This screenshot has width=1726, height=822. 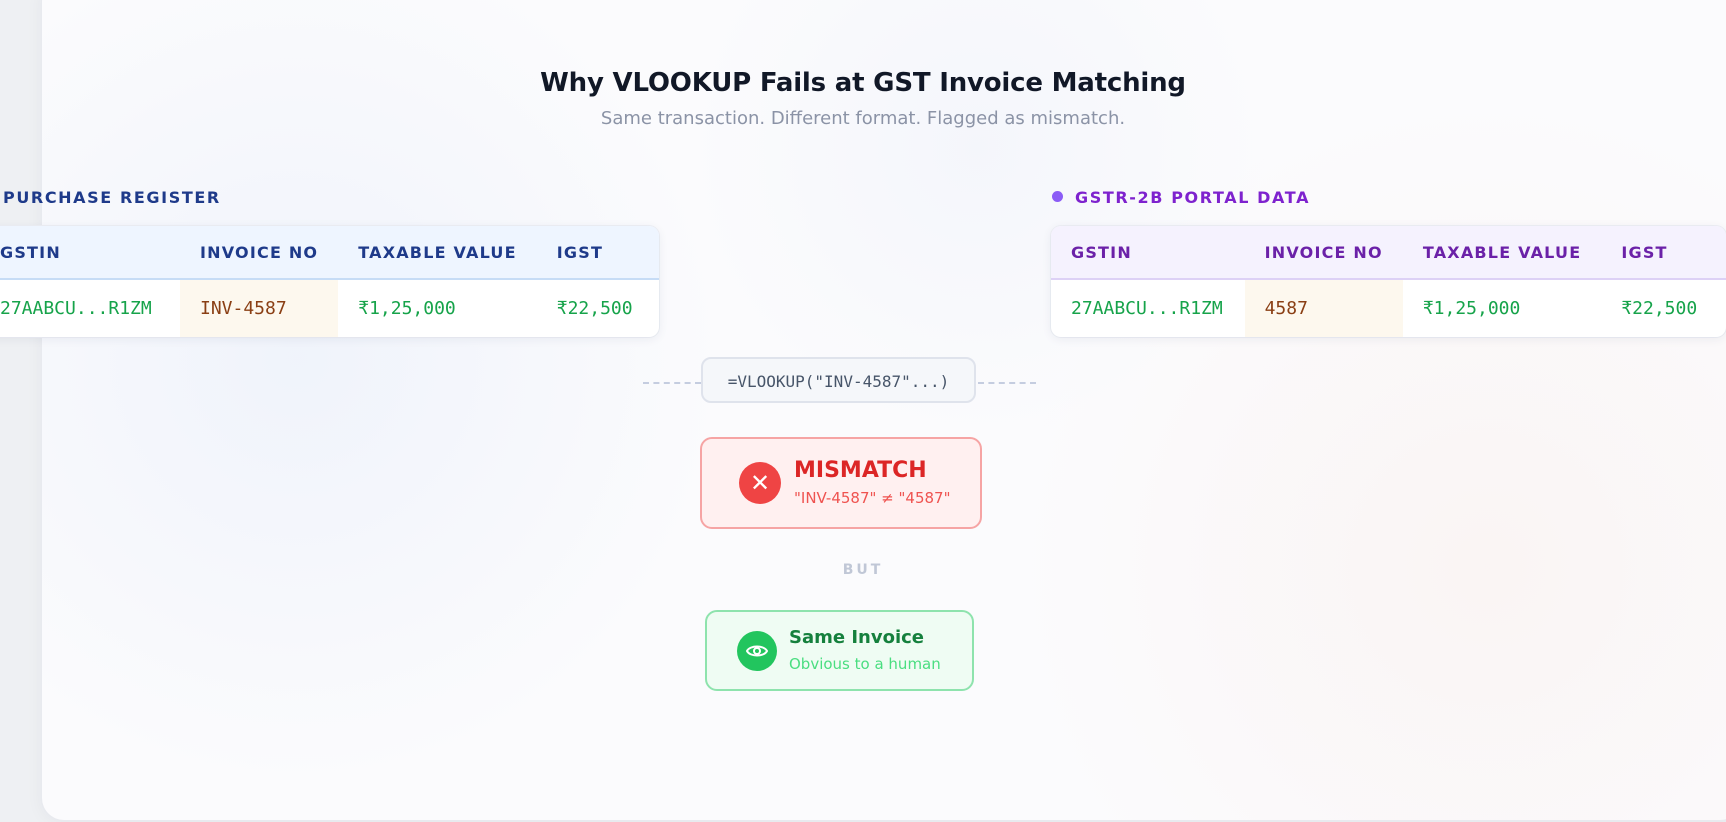 What do you see at coordinates (838, 380) in the screenshot?
I see `vlookup-formula: =VLOOKUP("INV-4587"...)` at bounding box center [838, 380].